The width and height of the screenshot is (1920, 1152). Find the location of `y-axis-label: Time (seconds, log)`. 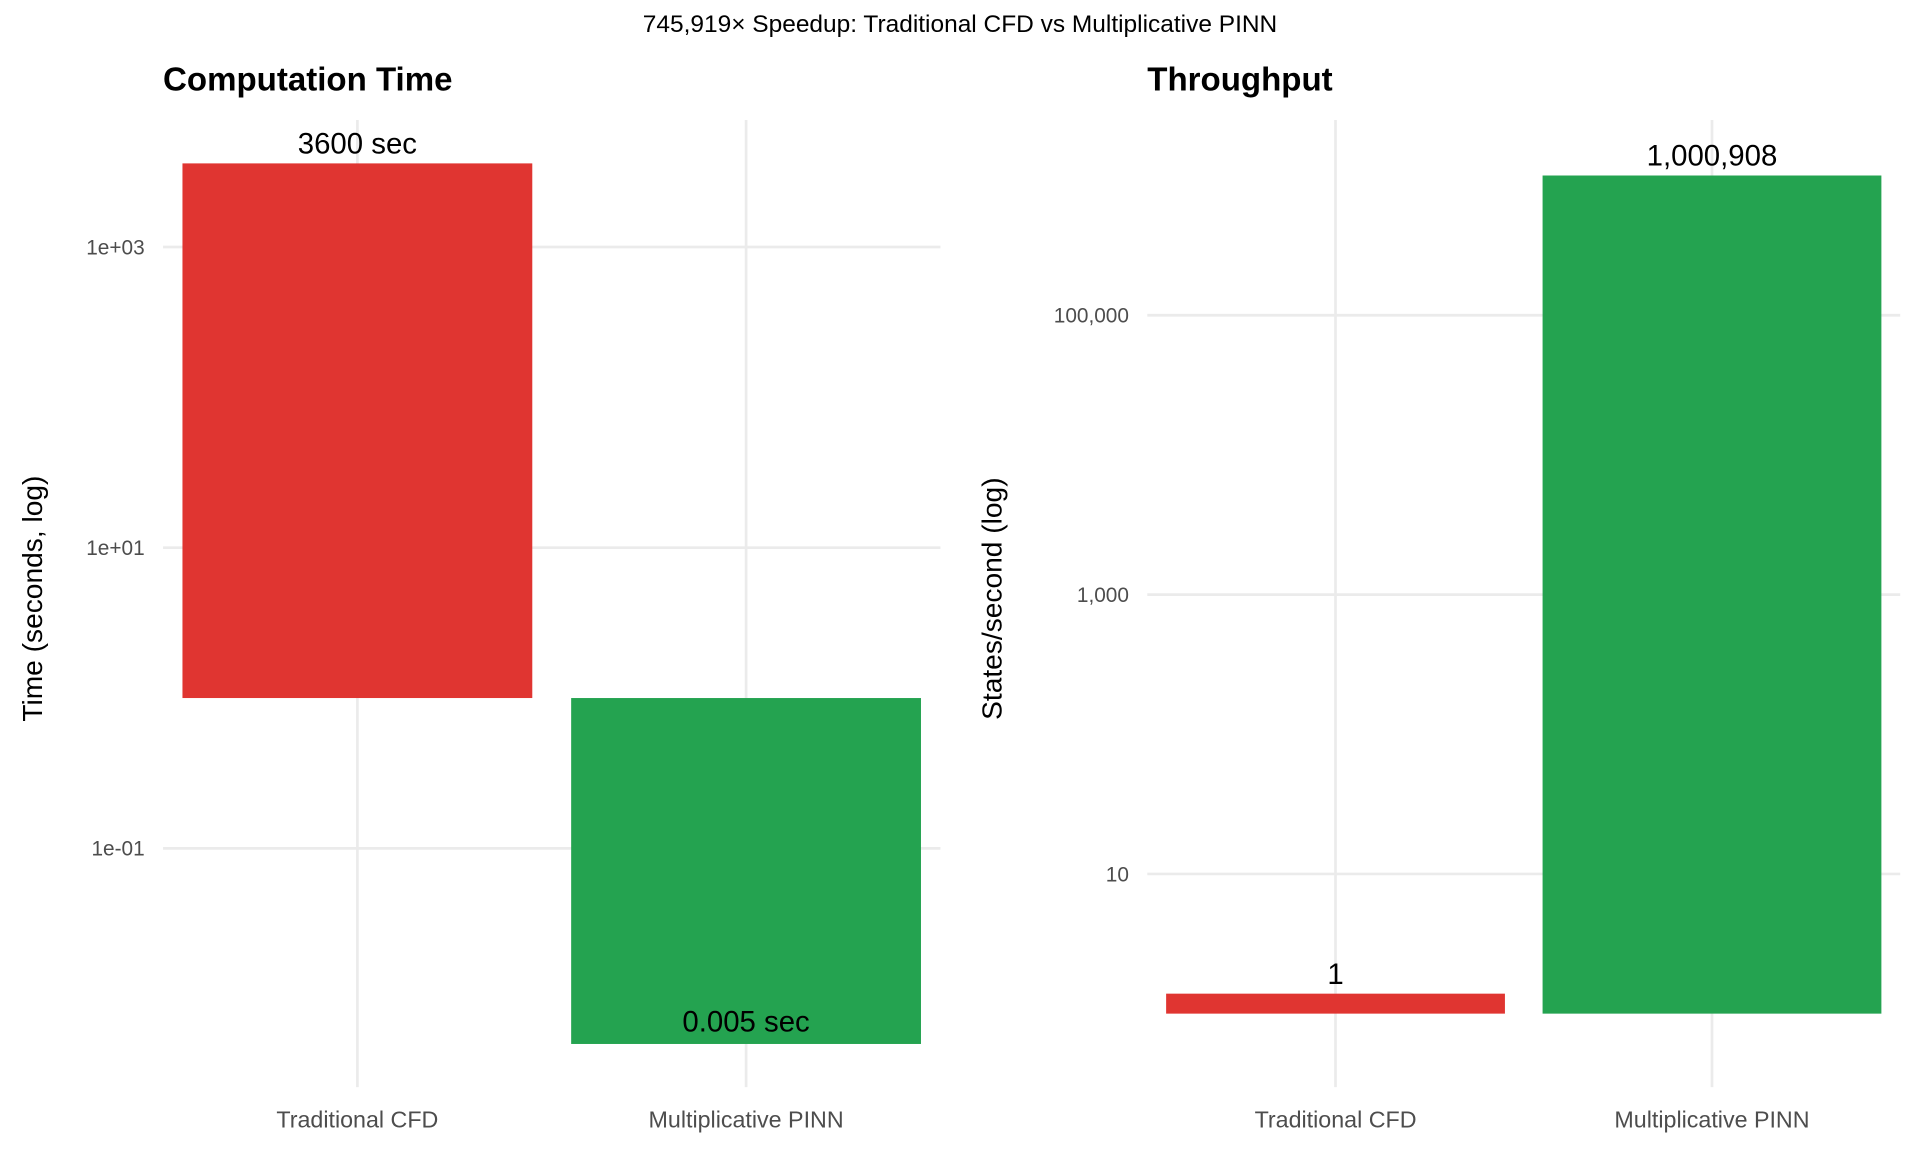

y-axis-label: Time (seconds, log) is located at coordinates (32, 599).